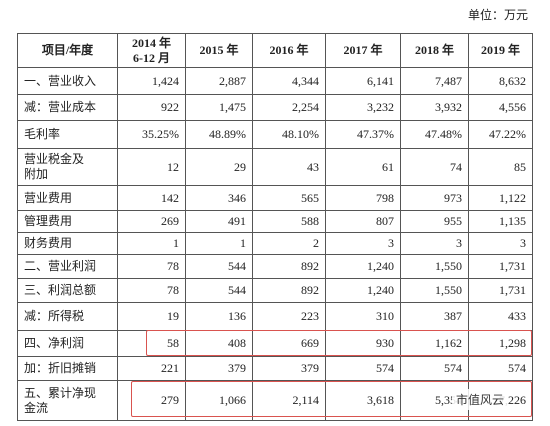 Image resolution: width=550 pixels, height=426 pixels. I want to click on cell: 142, so click(151, 198).